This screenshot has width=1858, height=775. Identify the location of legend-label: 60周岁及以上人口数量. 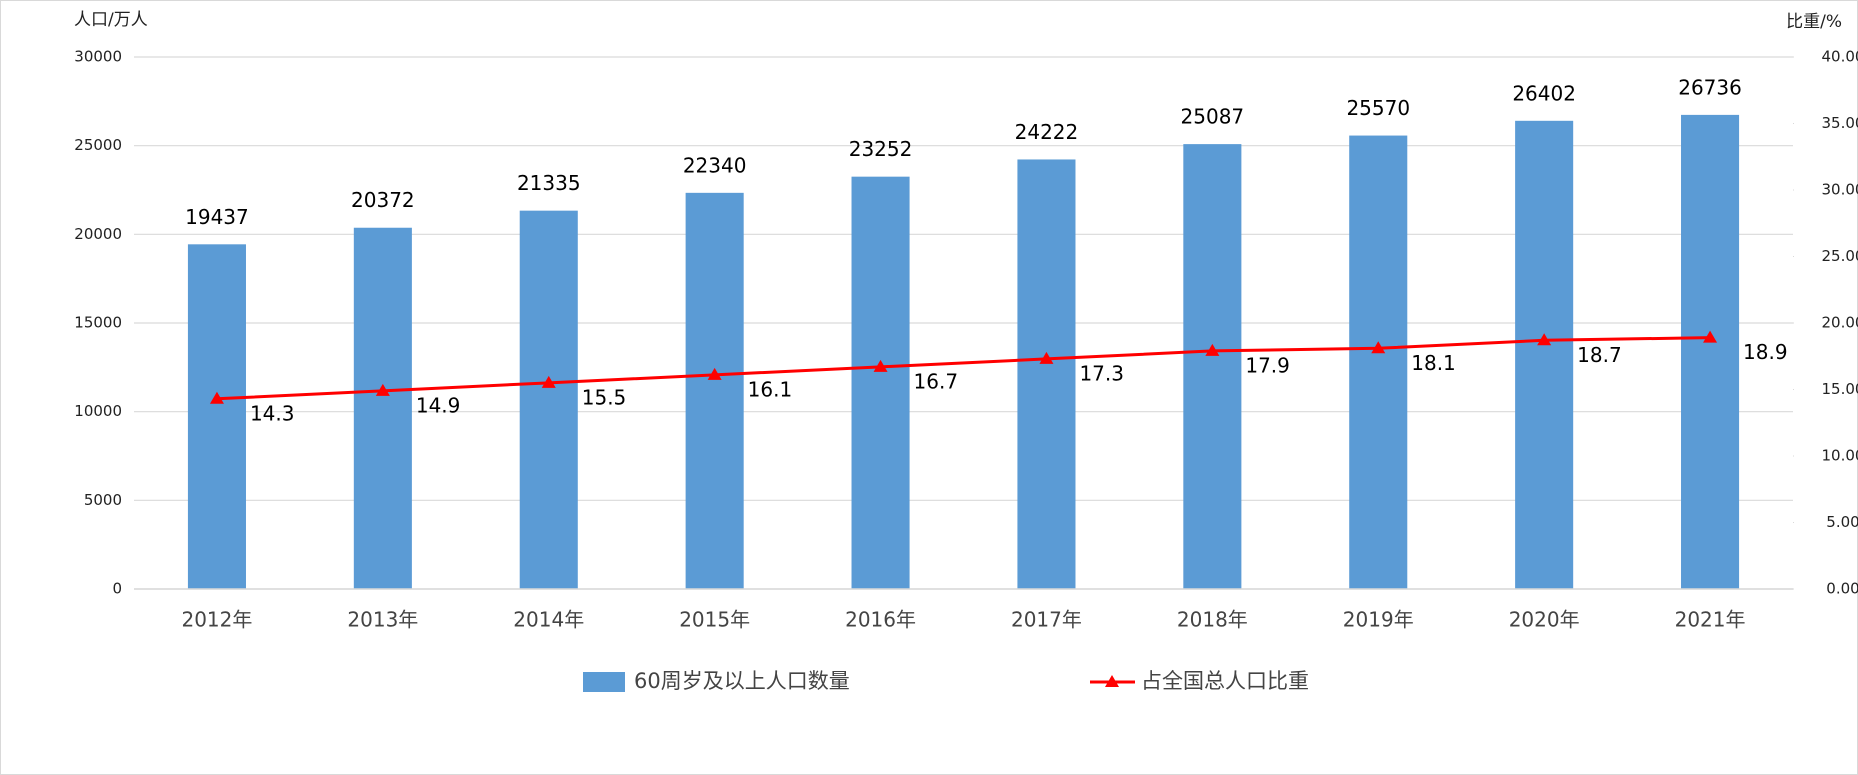
(742, 681).